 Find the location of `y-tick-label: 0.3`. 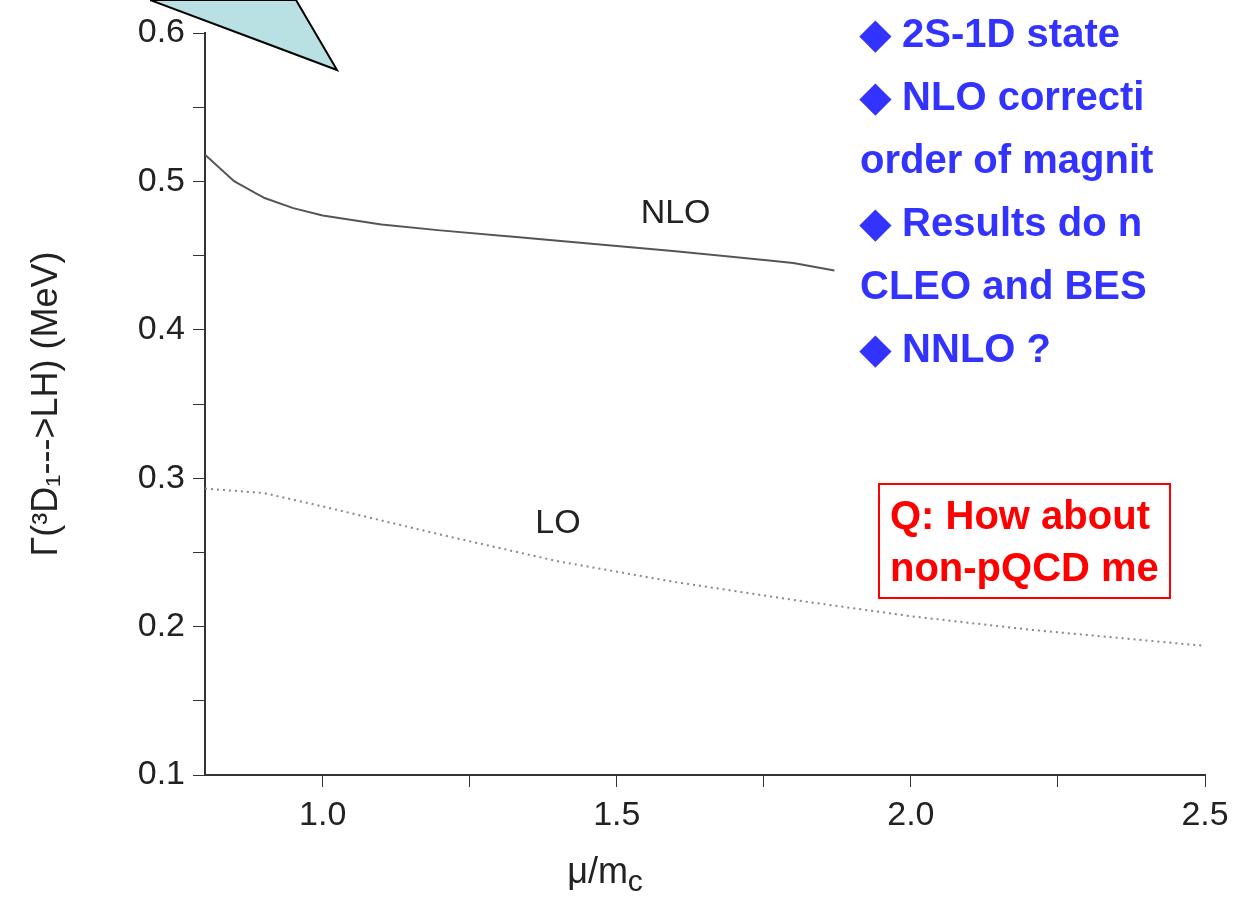

y-tick-label: 0.3 is located at coordinates (161, 475).